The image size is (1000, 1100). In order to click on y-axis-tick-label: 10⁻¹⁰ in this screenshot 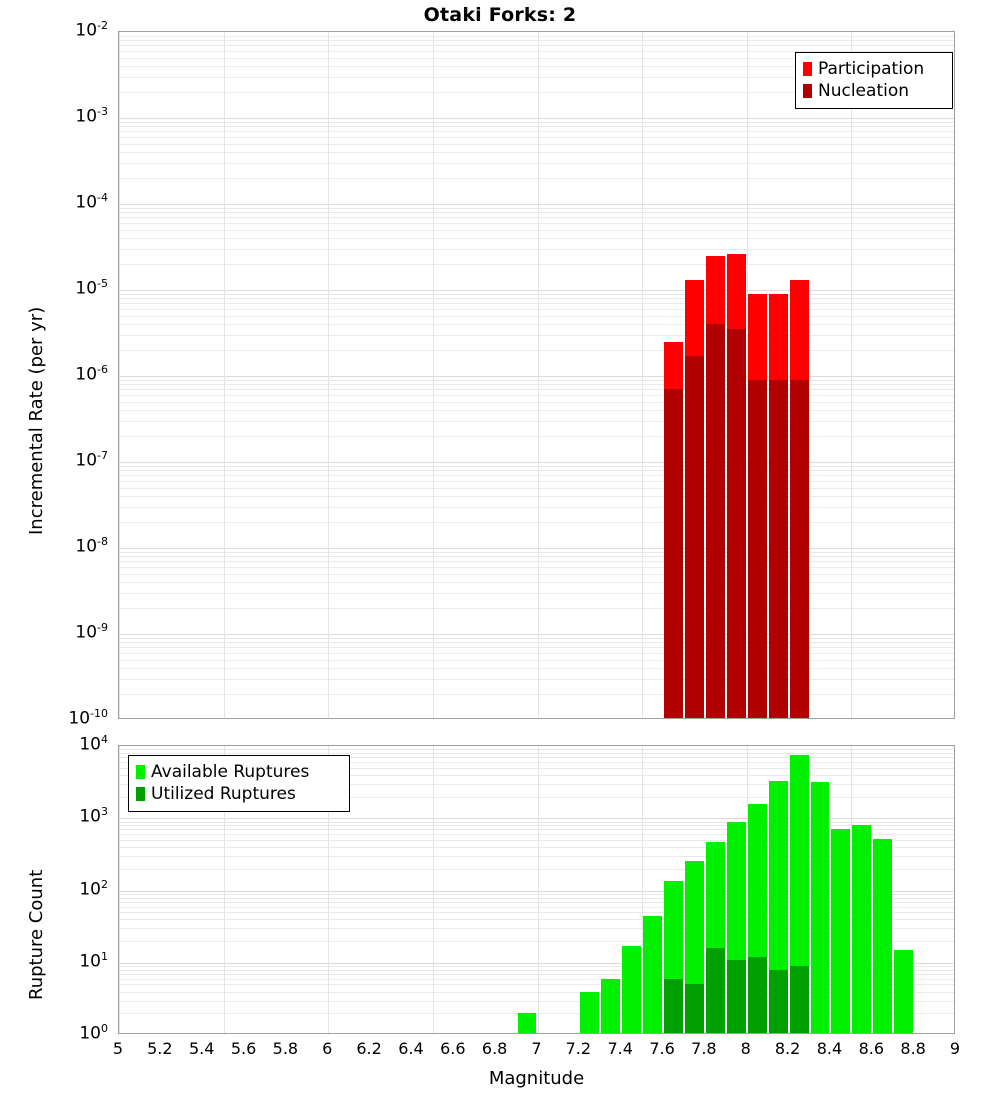, I will do `click(88, 717)`.